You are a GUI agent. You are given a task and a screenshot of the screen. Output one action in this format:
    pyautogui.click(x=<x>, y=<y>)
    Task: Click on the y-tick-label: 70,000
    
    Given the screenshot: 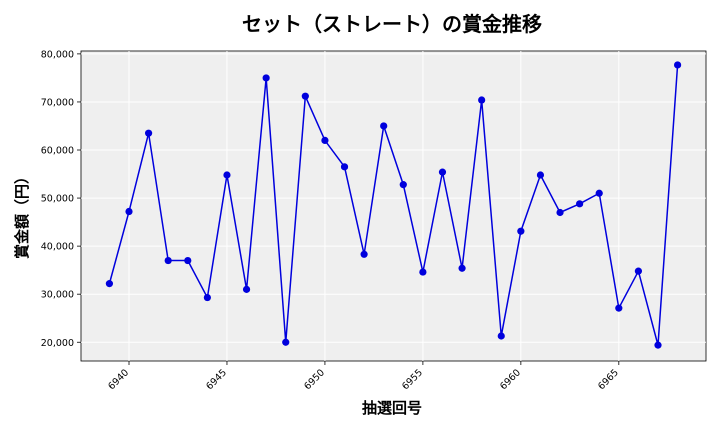 What is the action you would take?
    pyautogui.click(x=57, y=102)
    